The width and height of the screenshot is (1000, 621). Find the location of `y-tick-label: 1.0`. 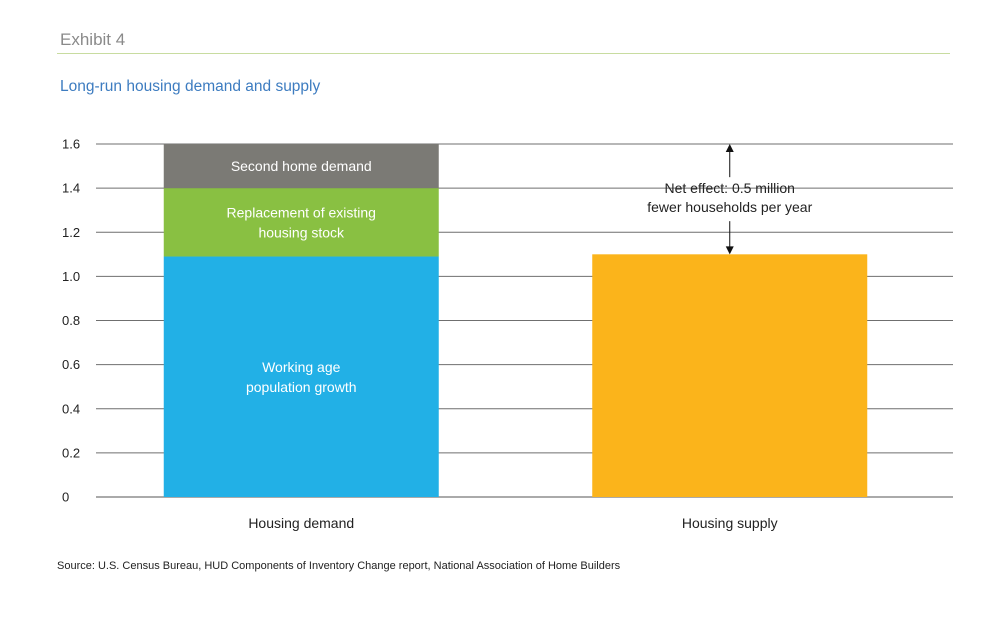

y-tick-label: 1.0 is located at coordinates (71, 276).